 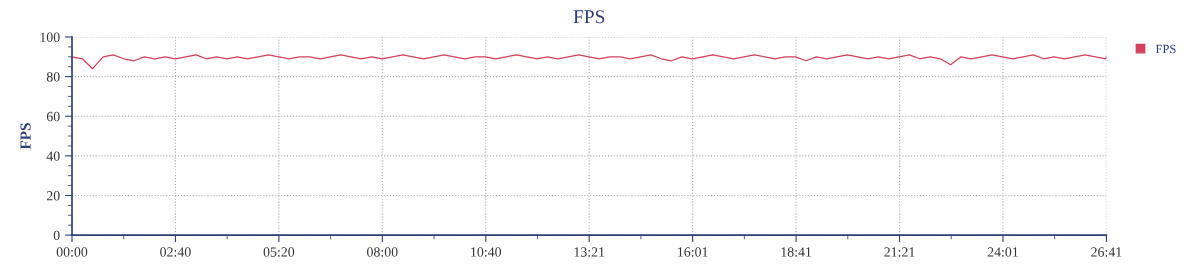 What do you see at coordinates (53, 196) in the screenshot?
I see `y-tick-label: 20` at bounding box center [53, 196].